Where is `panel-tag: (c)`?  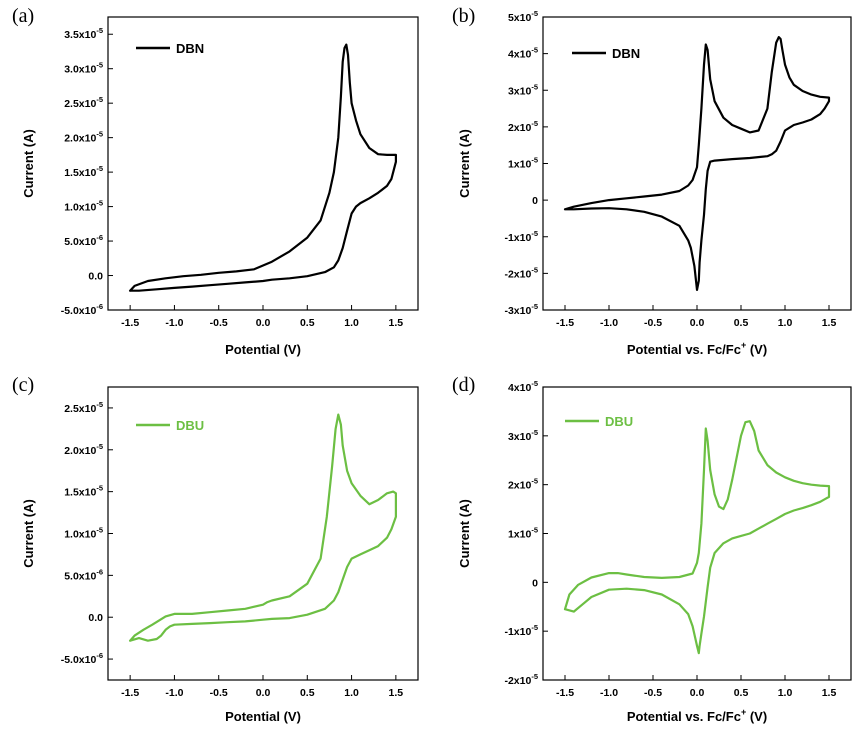 panel-tag: (c) is located at coordinates (23, 385).